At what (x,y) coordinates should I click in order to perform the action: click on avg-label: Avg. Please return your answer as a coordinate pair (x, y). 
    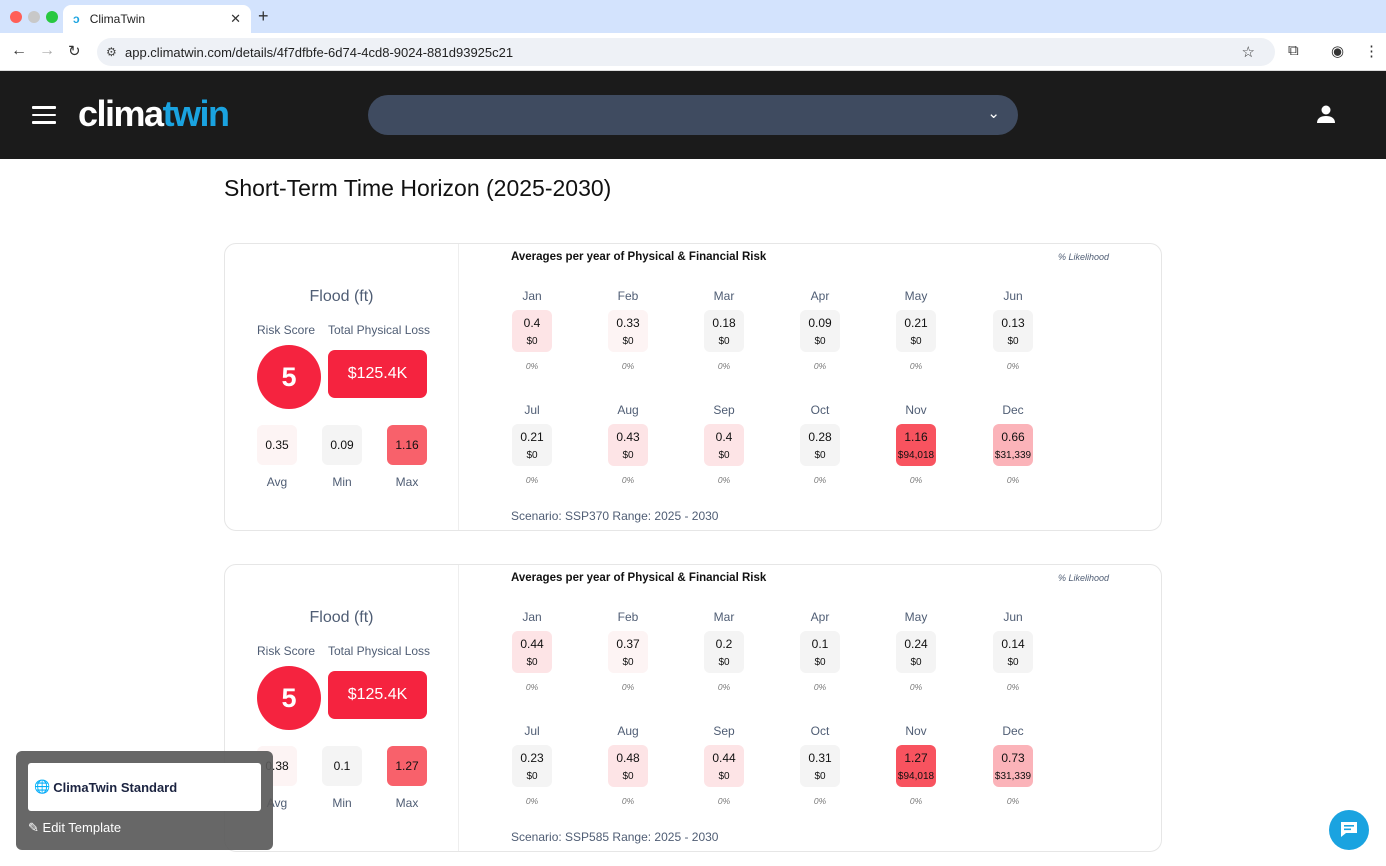
    Looking at the image, I should click on (277, 482).